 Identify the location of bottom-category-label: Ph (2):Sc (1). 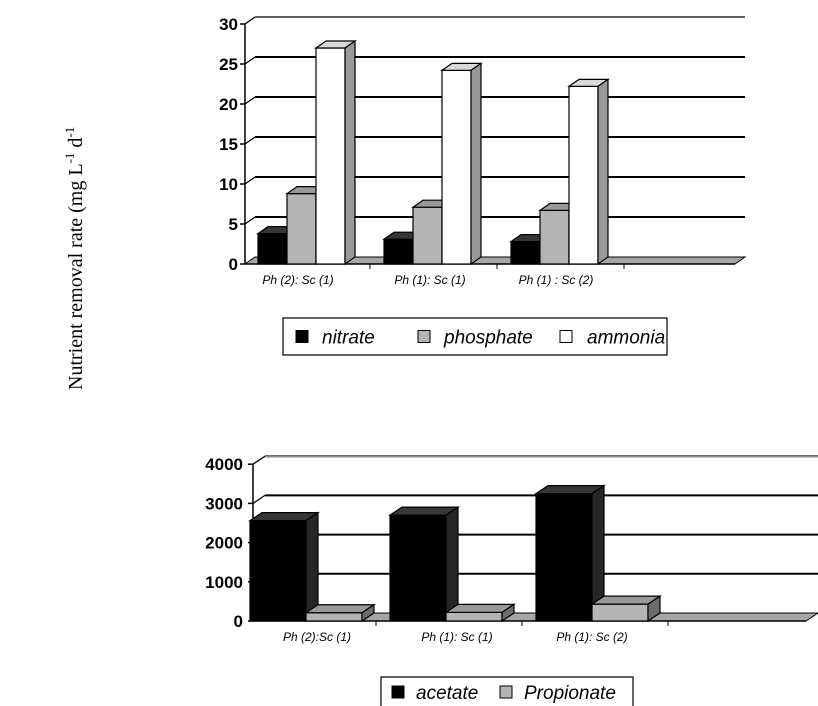
(317, 637).